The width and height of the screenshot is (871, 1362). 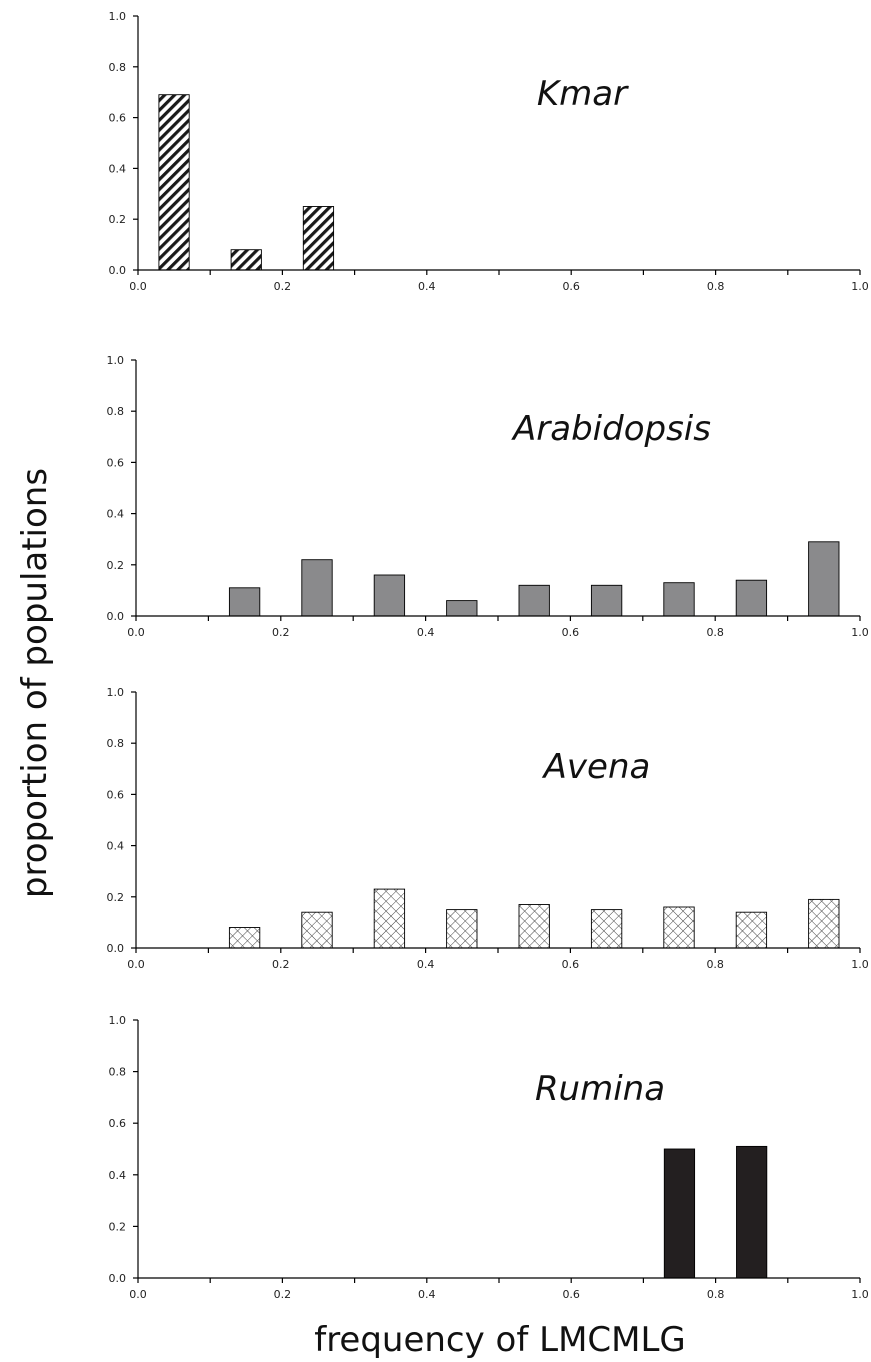 What do you see at coordinates (500, 1340) in the screenshot?
I see `x-axis-title: frequency of LMCMLG` at bounding box center [500, 1340].